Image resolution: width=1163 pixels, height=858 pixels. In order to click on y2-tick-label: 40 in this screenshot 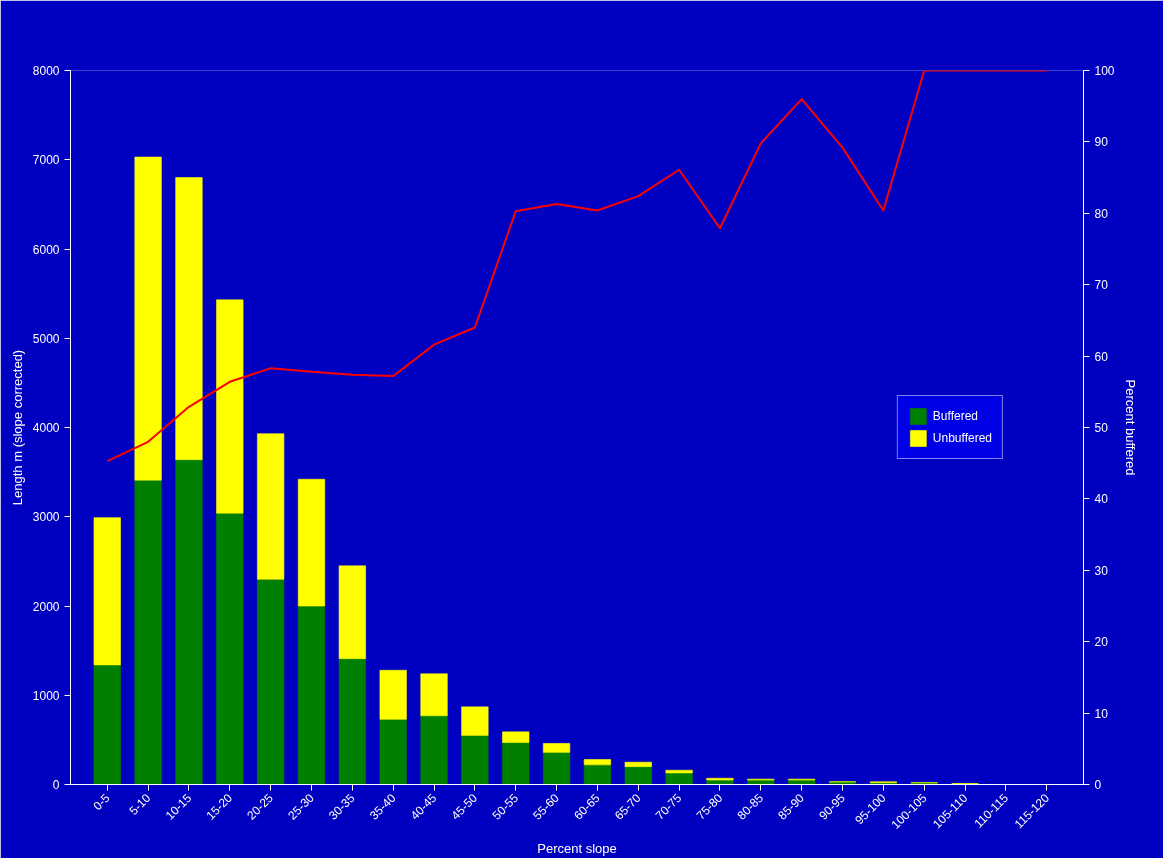, I will do `click(1101, 499)`.